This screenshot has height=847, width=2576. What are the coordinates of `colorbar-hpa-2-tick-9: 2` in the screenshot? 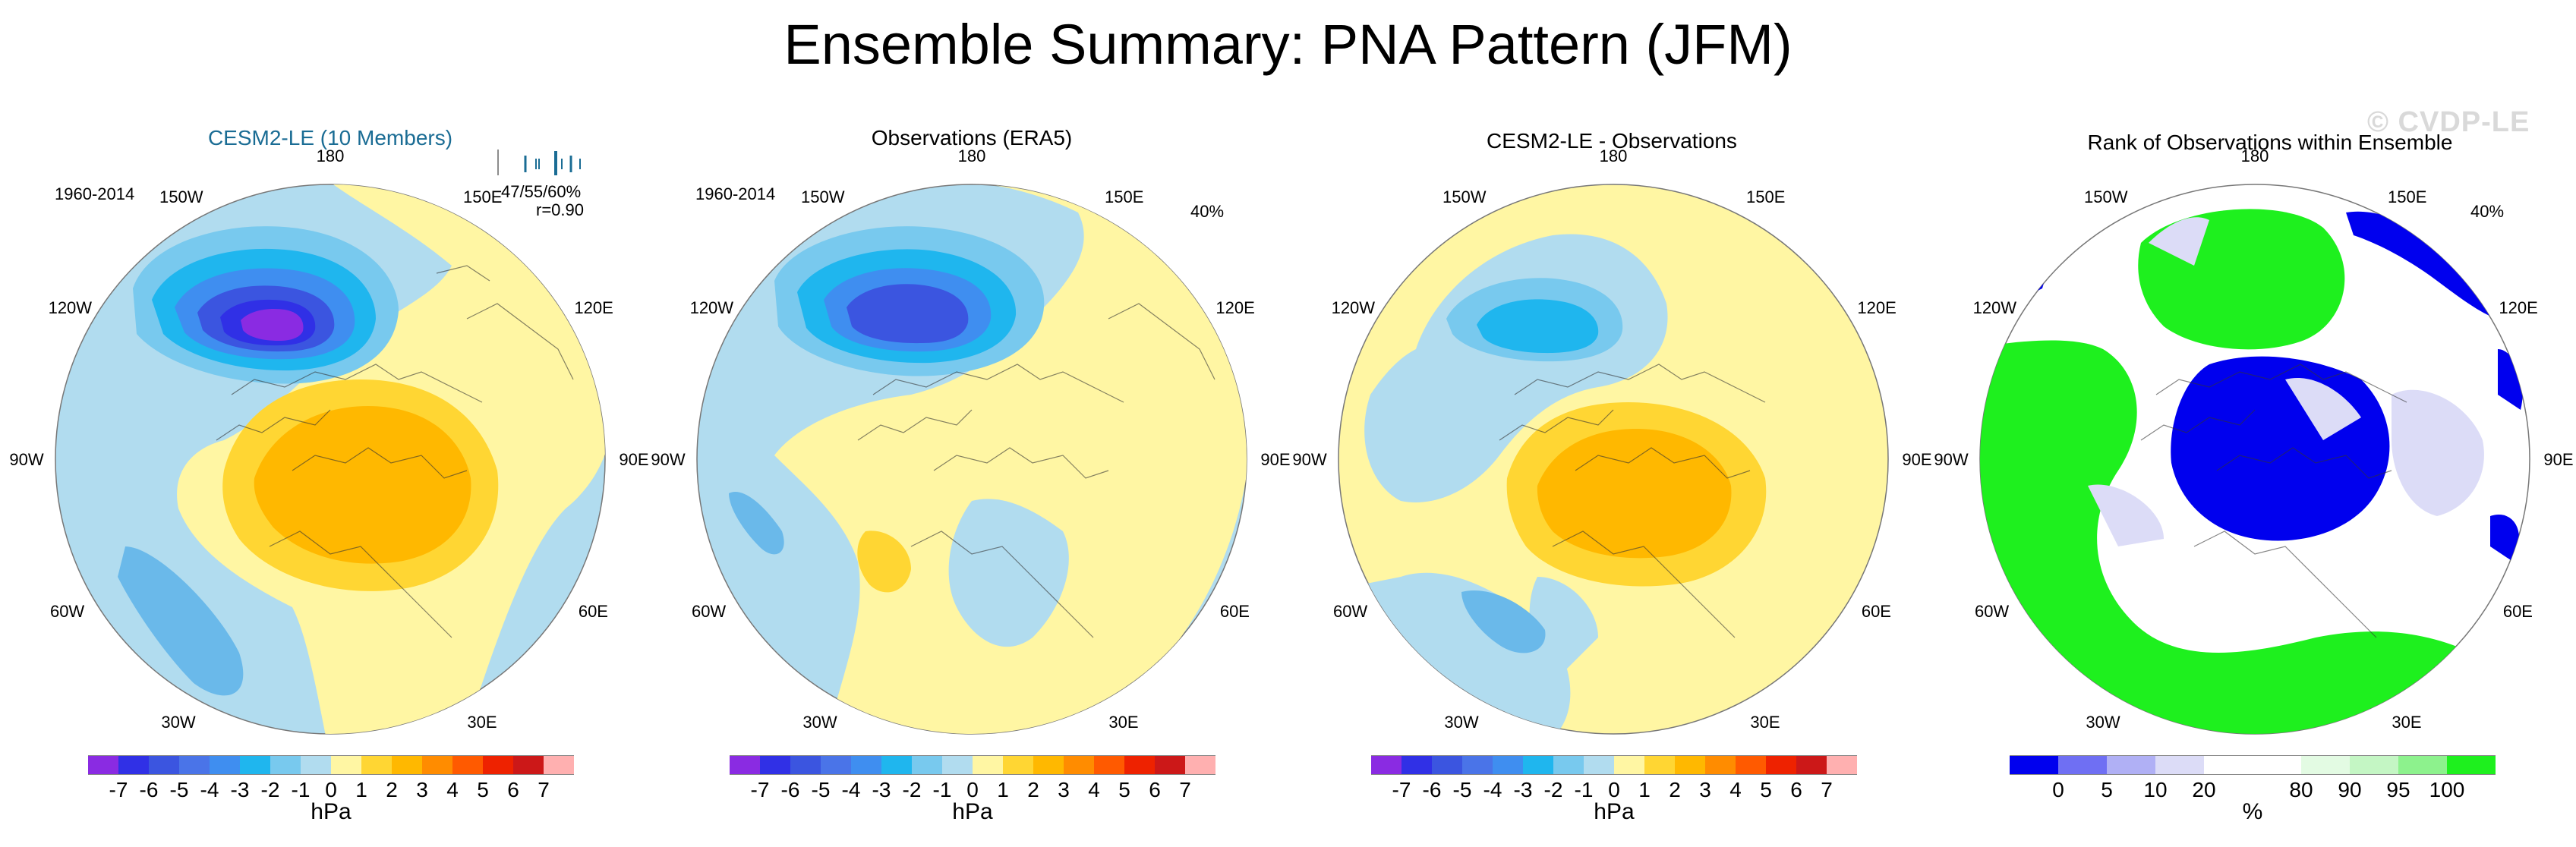 It's located at (1675, 789).